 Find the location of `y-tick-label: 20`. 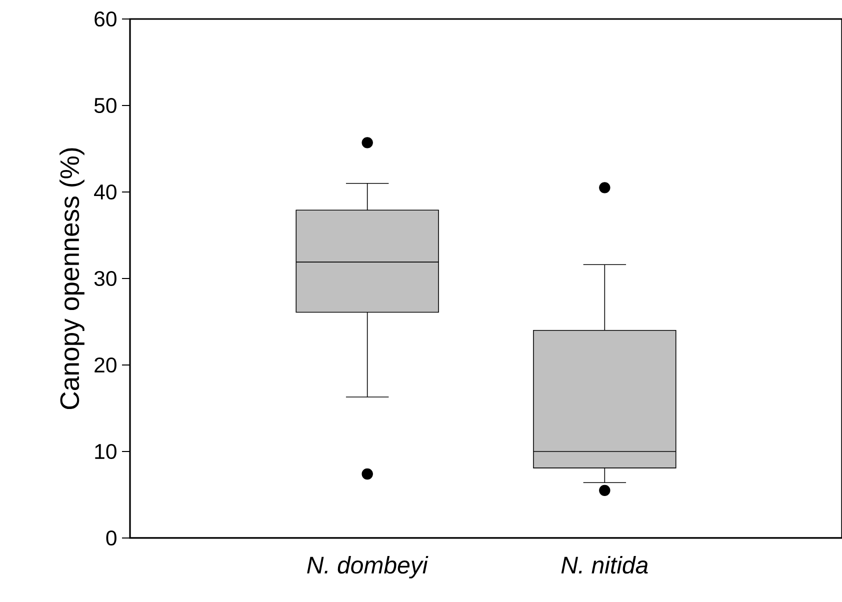

y-tick-label: 20 is located at coordinates (105, 365).